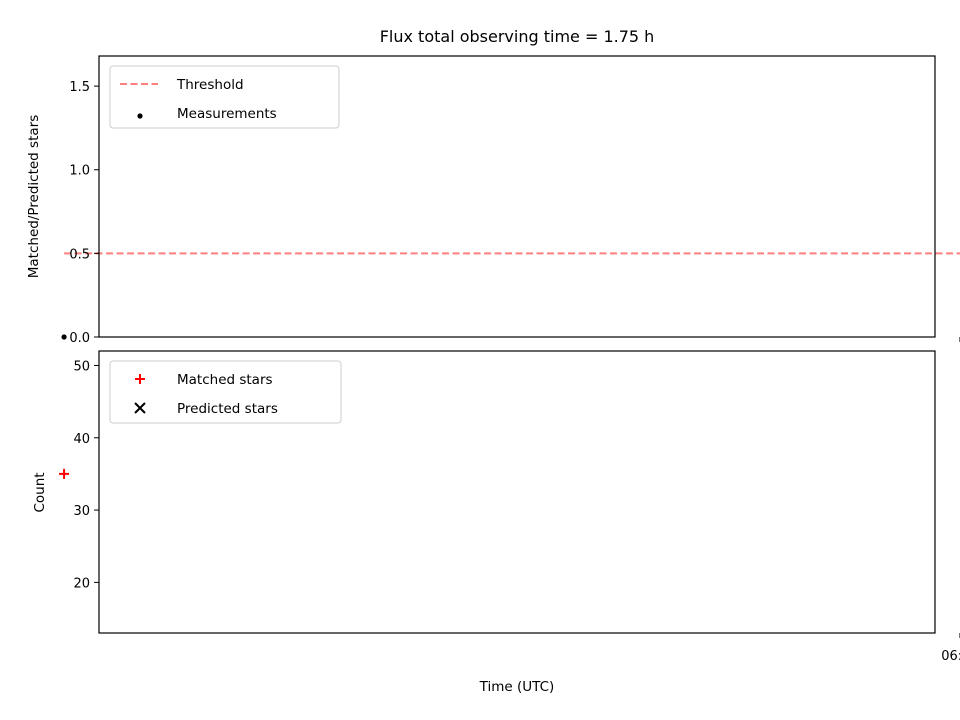 Image resolution: width=960 pixels, height=720 pixels. Describe the element at coordinates (40, 492) in the screenshot. I see `bottom-y-axis-label: Count` at that location.